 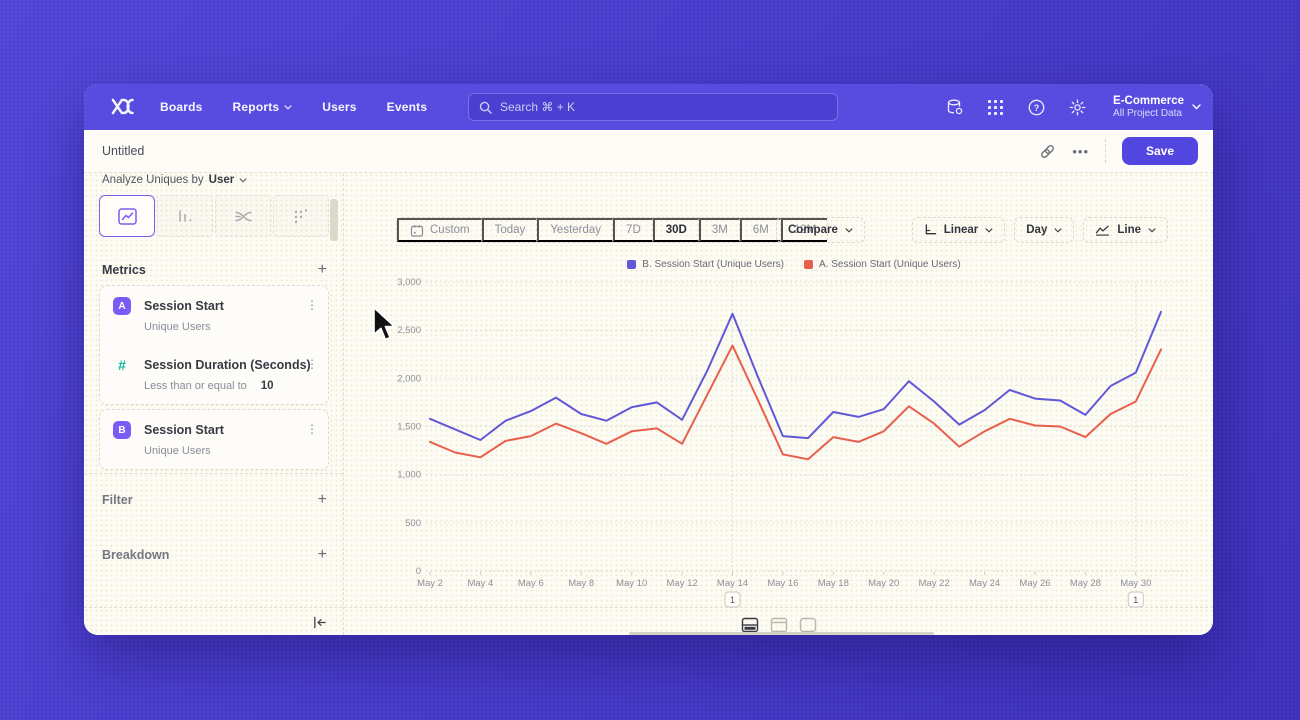 What do you see at coordinates (409, 427) in the screenshot?
I see `svg-text: 1,500` at bounding box center [409, 427].